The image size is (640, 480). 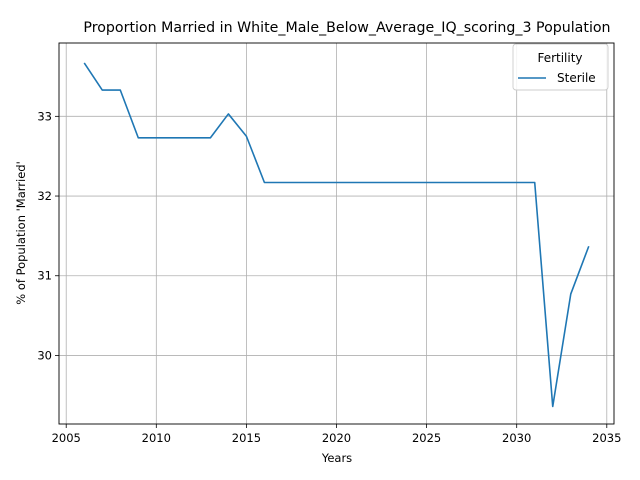 I want to click on x-tick-label: 2030, so click(x=516, y=438).